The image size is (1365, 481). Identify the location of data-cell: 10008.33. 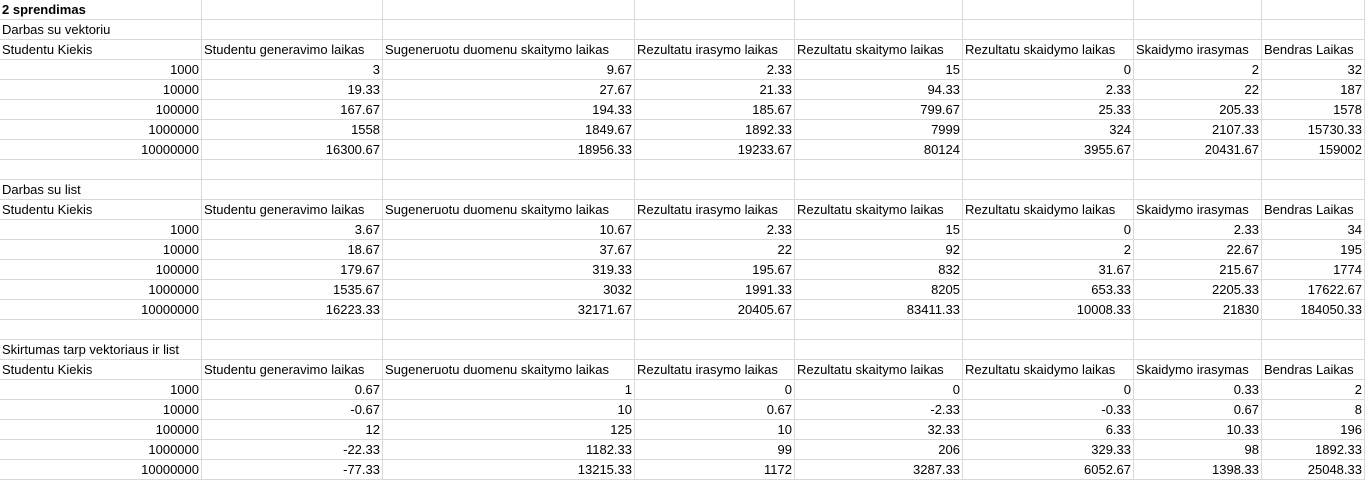
(1048, 310).